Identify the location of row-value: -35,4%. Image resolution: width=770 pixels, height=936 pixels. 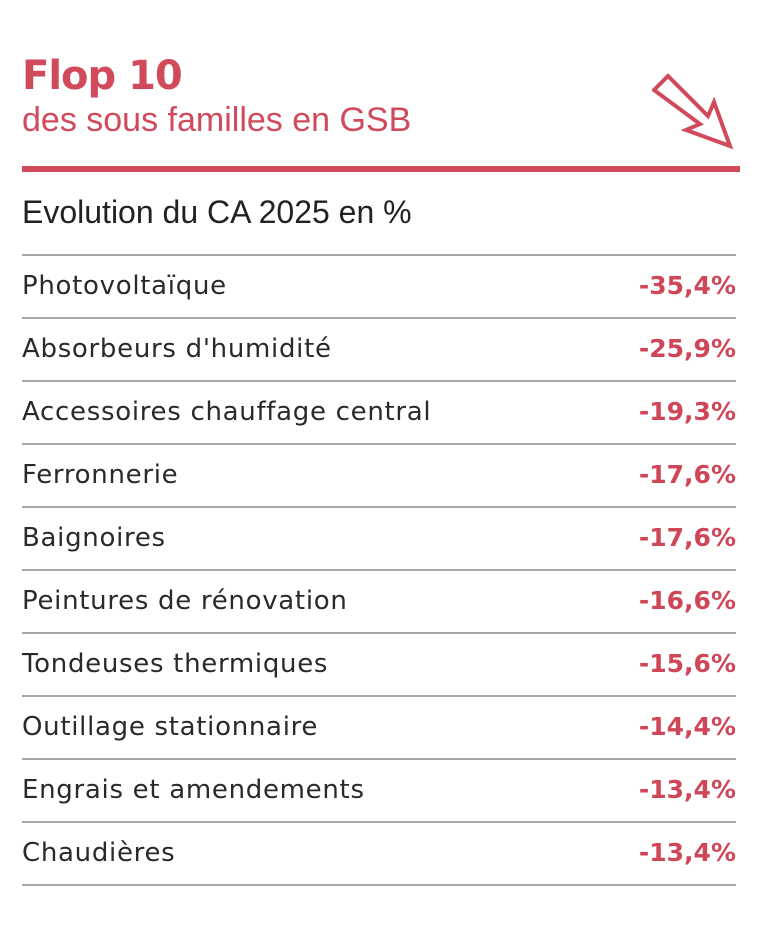
(687, 285).